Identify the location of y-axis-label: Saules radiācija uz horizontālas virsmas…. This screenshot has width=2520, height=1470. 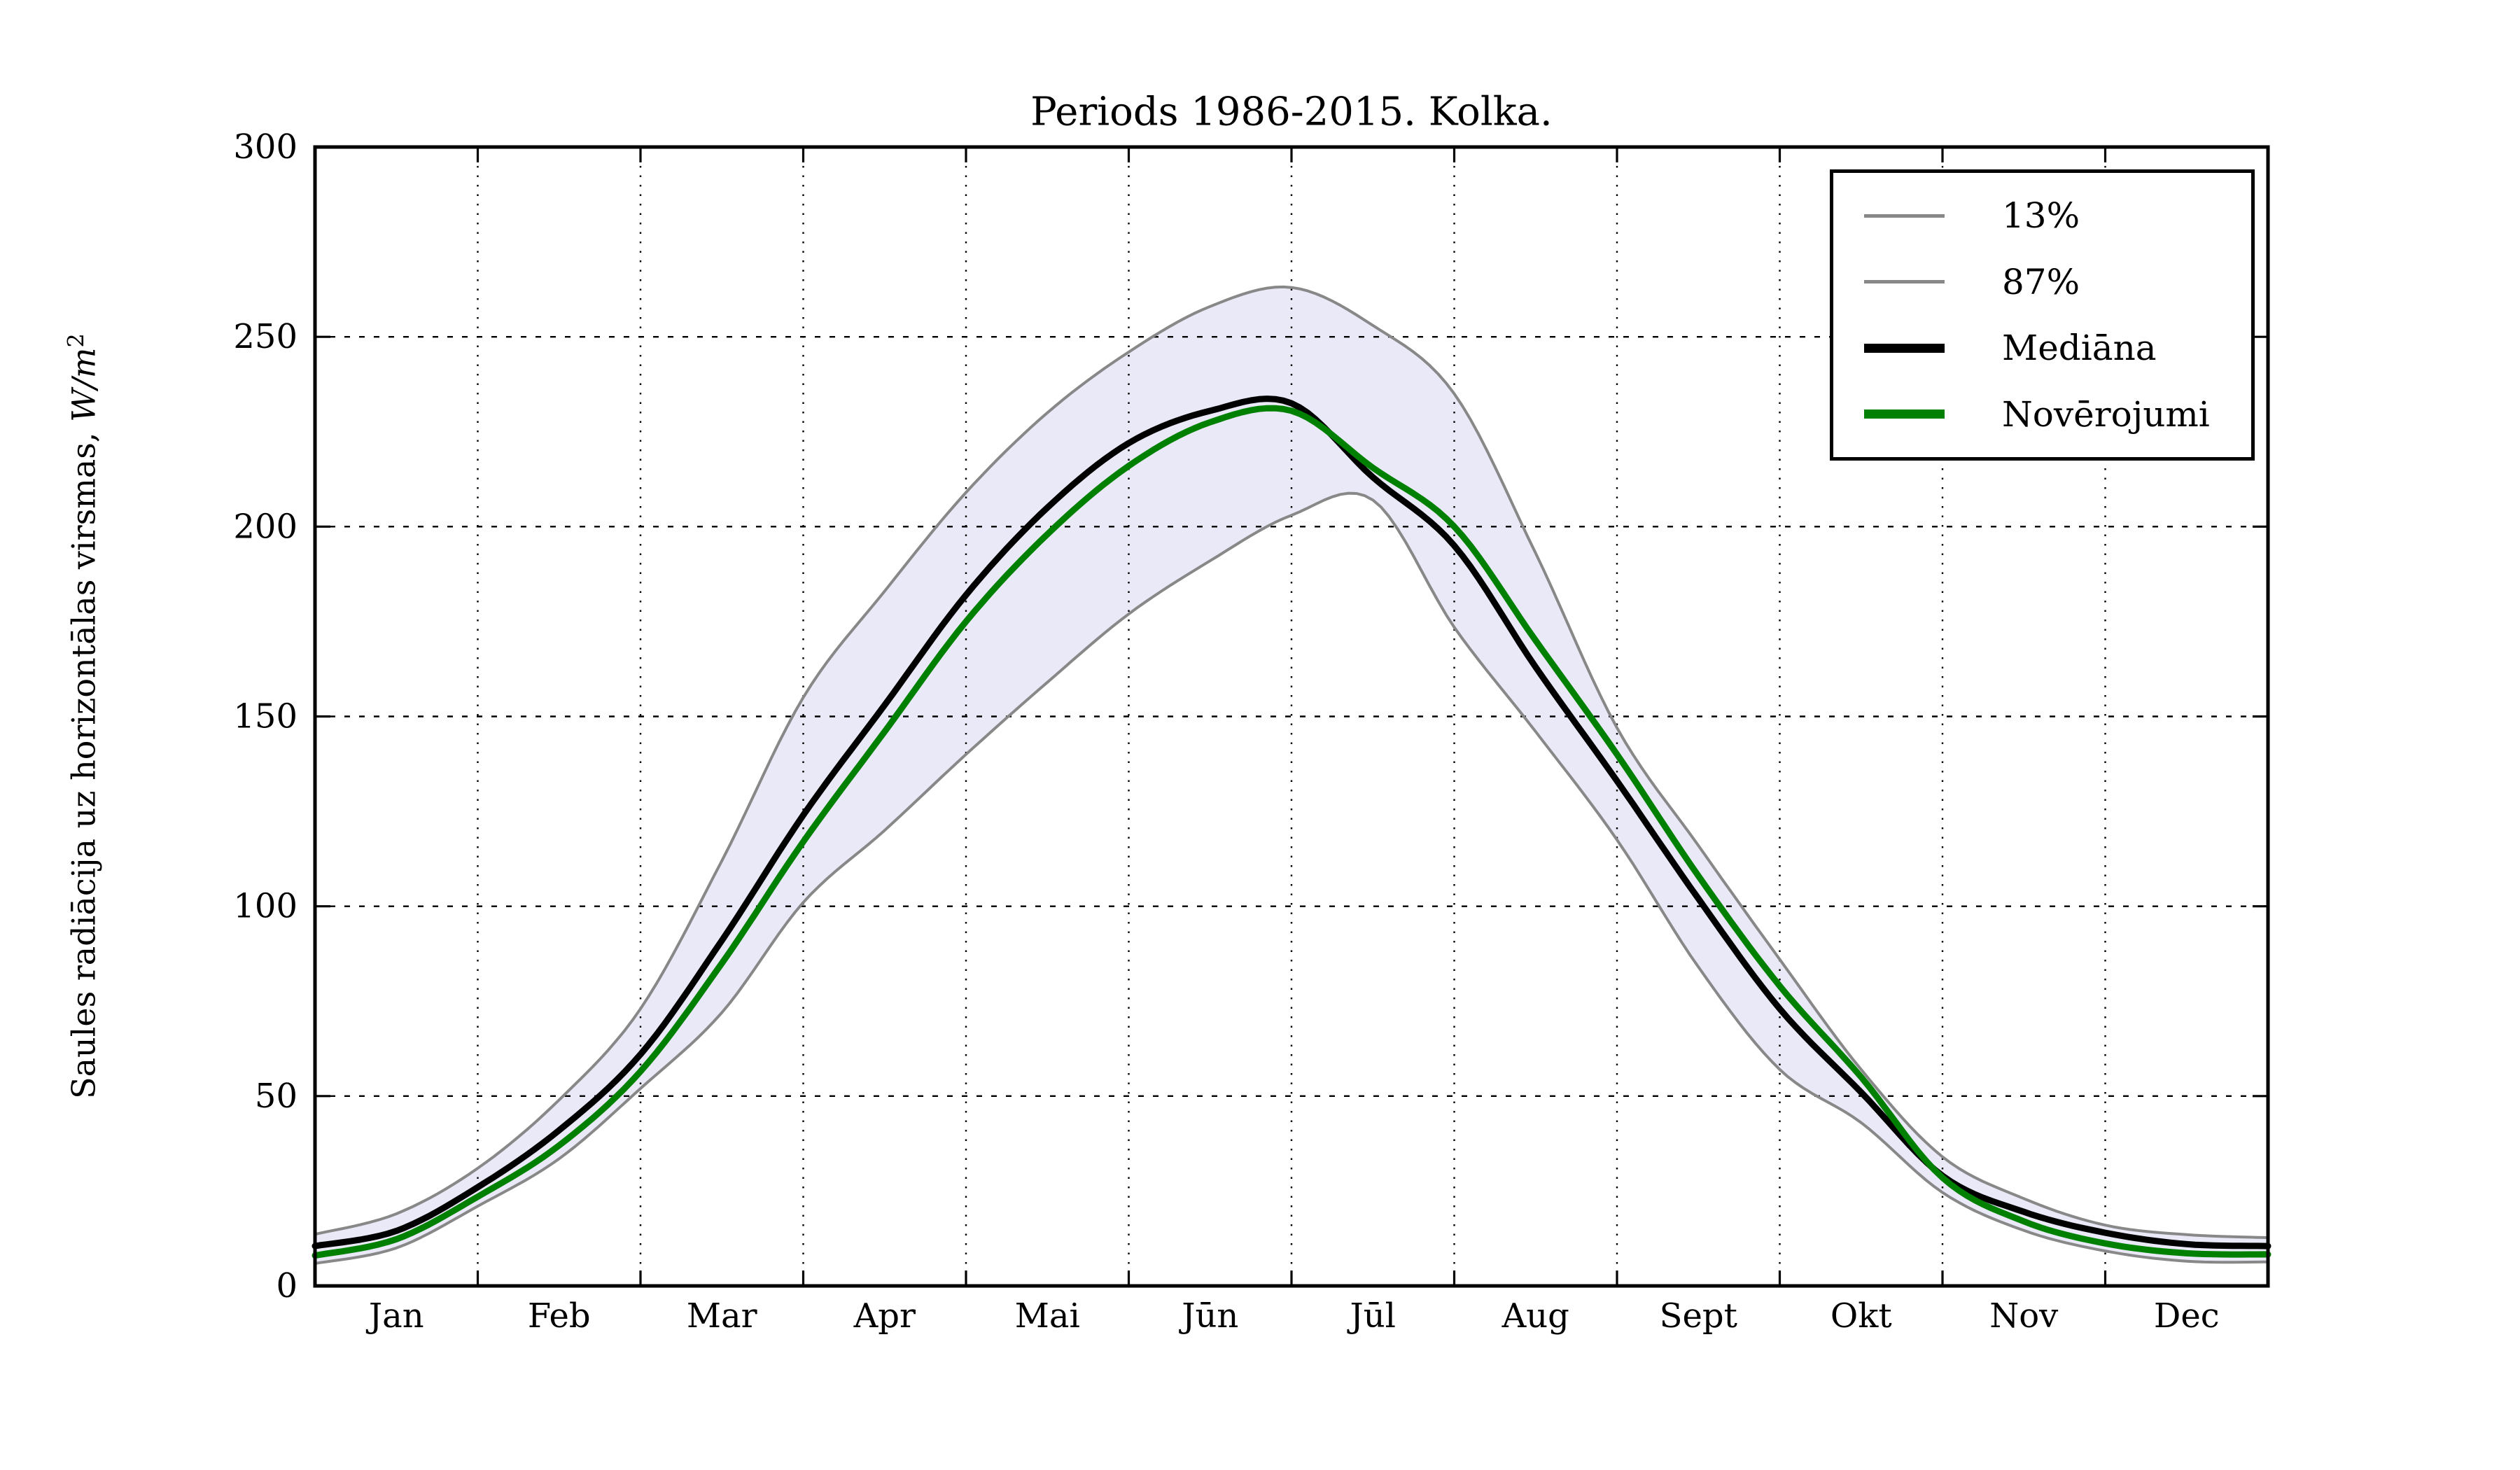
(82, 716).